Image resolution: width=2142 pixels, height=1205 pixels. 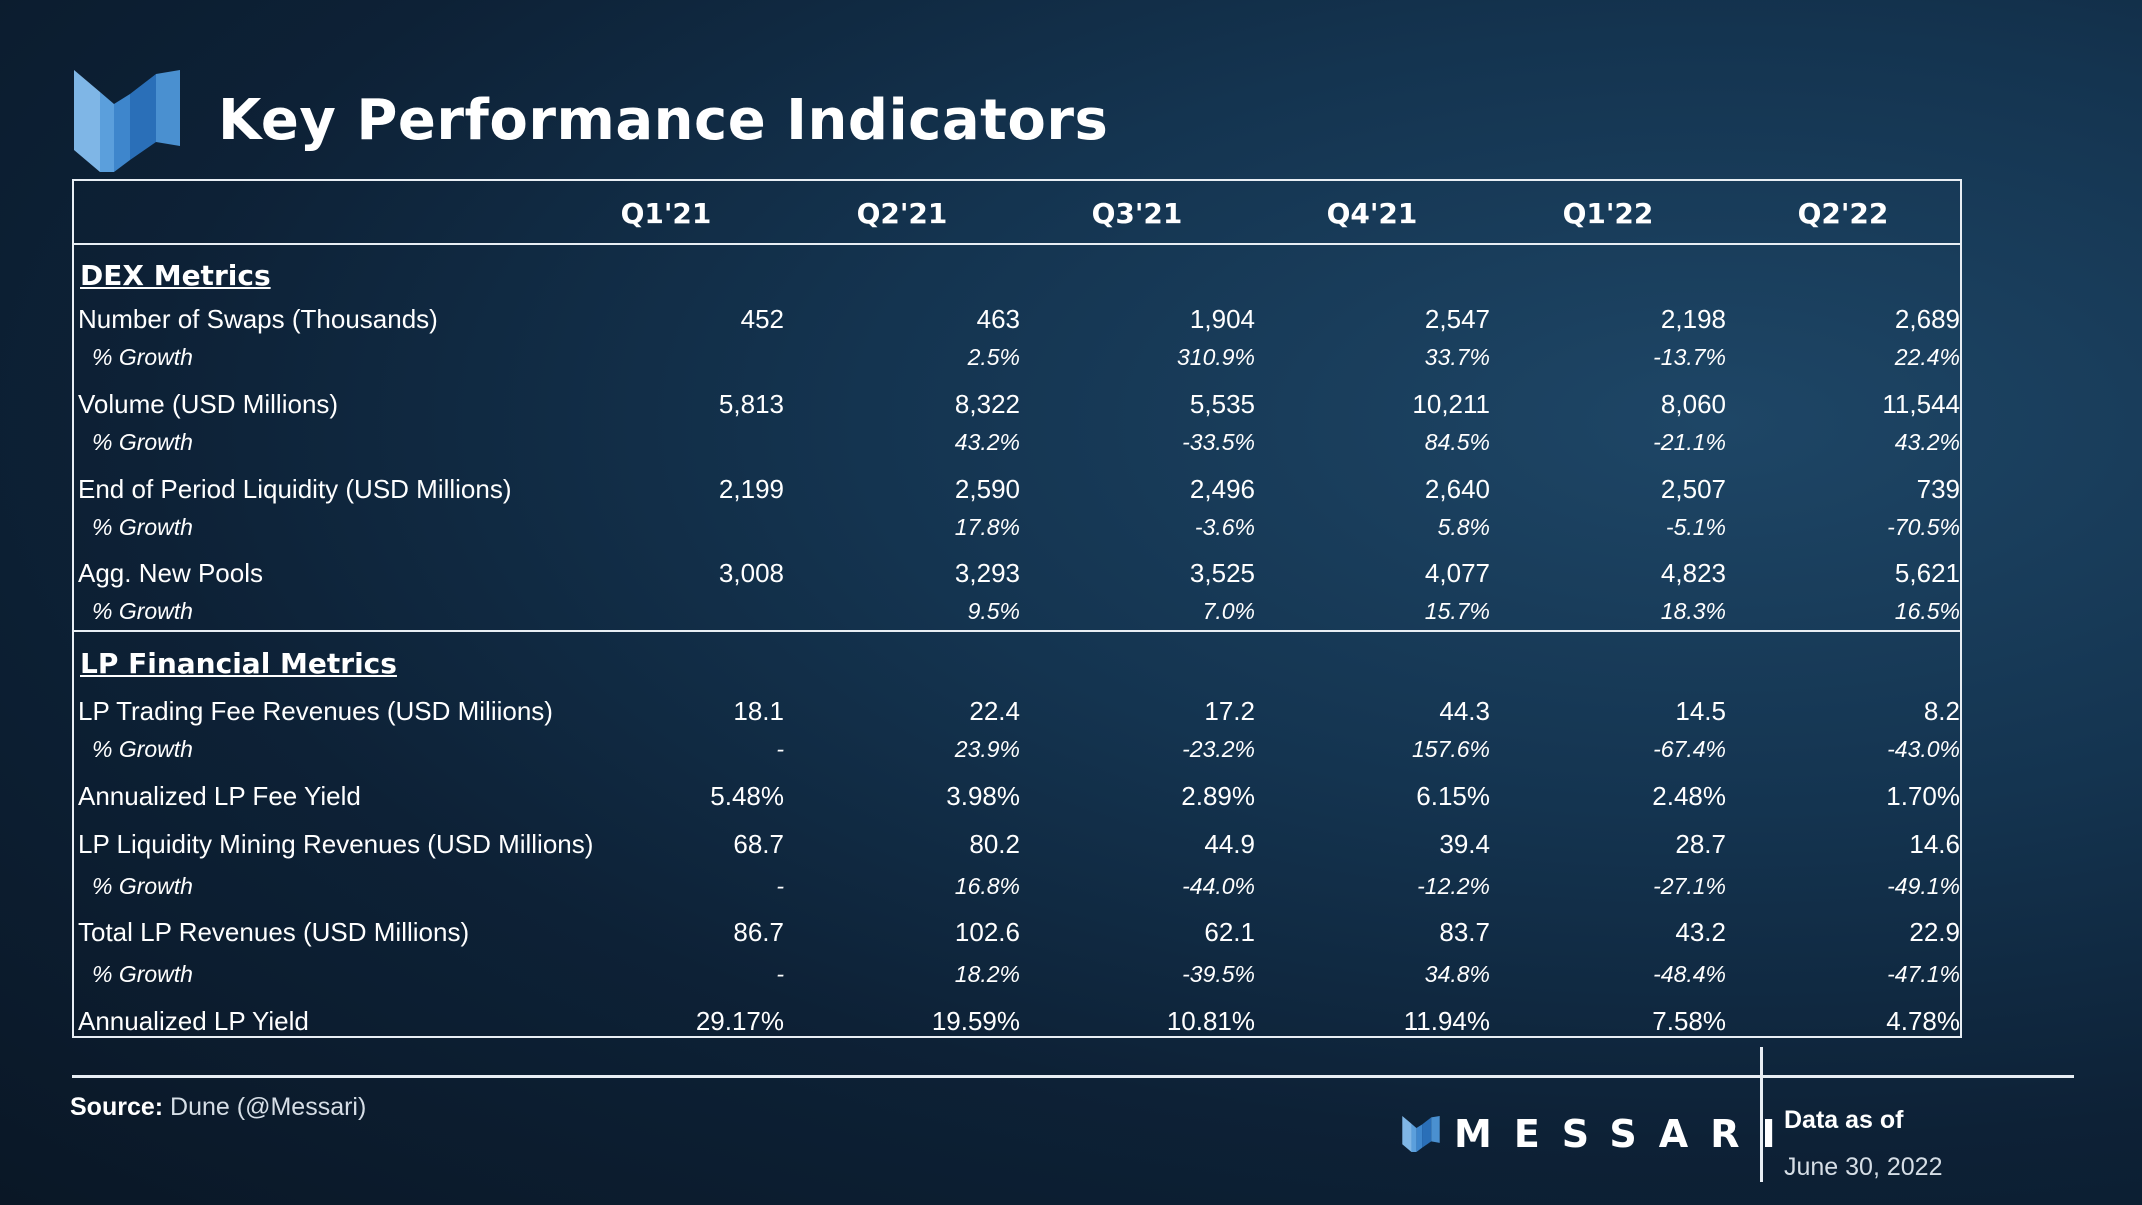 What do you see at coordinates (1453, 796) in the screenshot?
I see `value-cell: 6.15%` at bounding box center [1453, 796].